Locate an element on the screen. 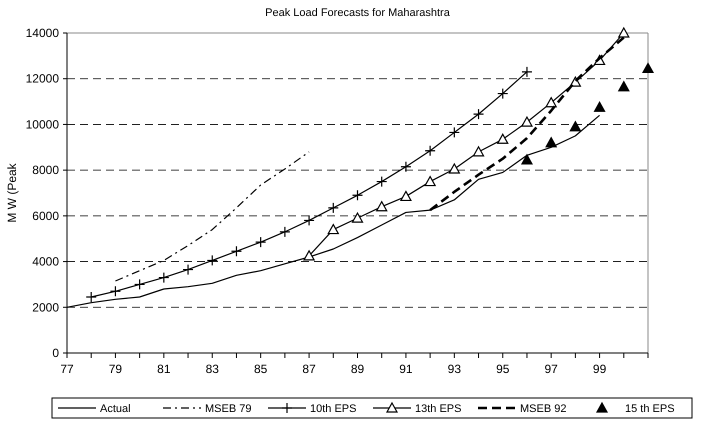 This screenshot has width=704, height=429. chart-title: Peak Load Forecasts for Maharashtra is located at coordinates (358, 13).